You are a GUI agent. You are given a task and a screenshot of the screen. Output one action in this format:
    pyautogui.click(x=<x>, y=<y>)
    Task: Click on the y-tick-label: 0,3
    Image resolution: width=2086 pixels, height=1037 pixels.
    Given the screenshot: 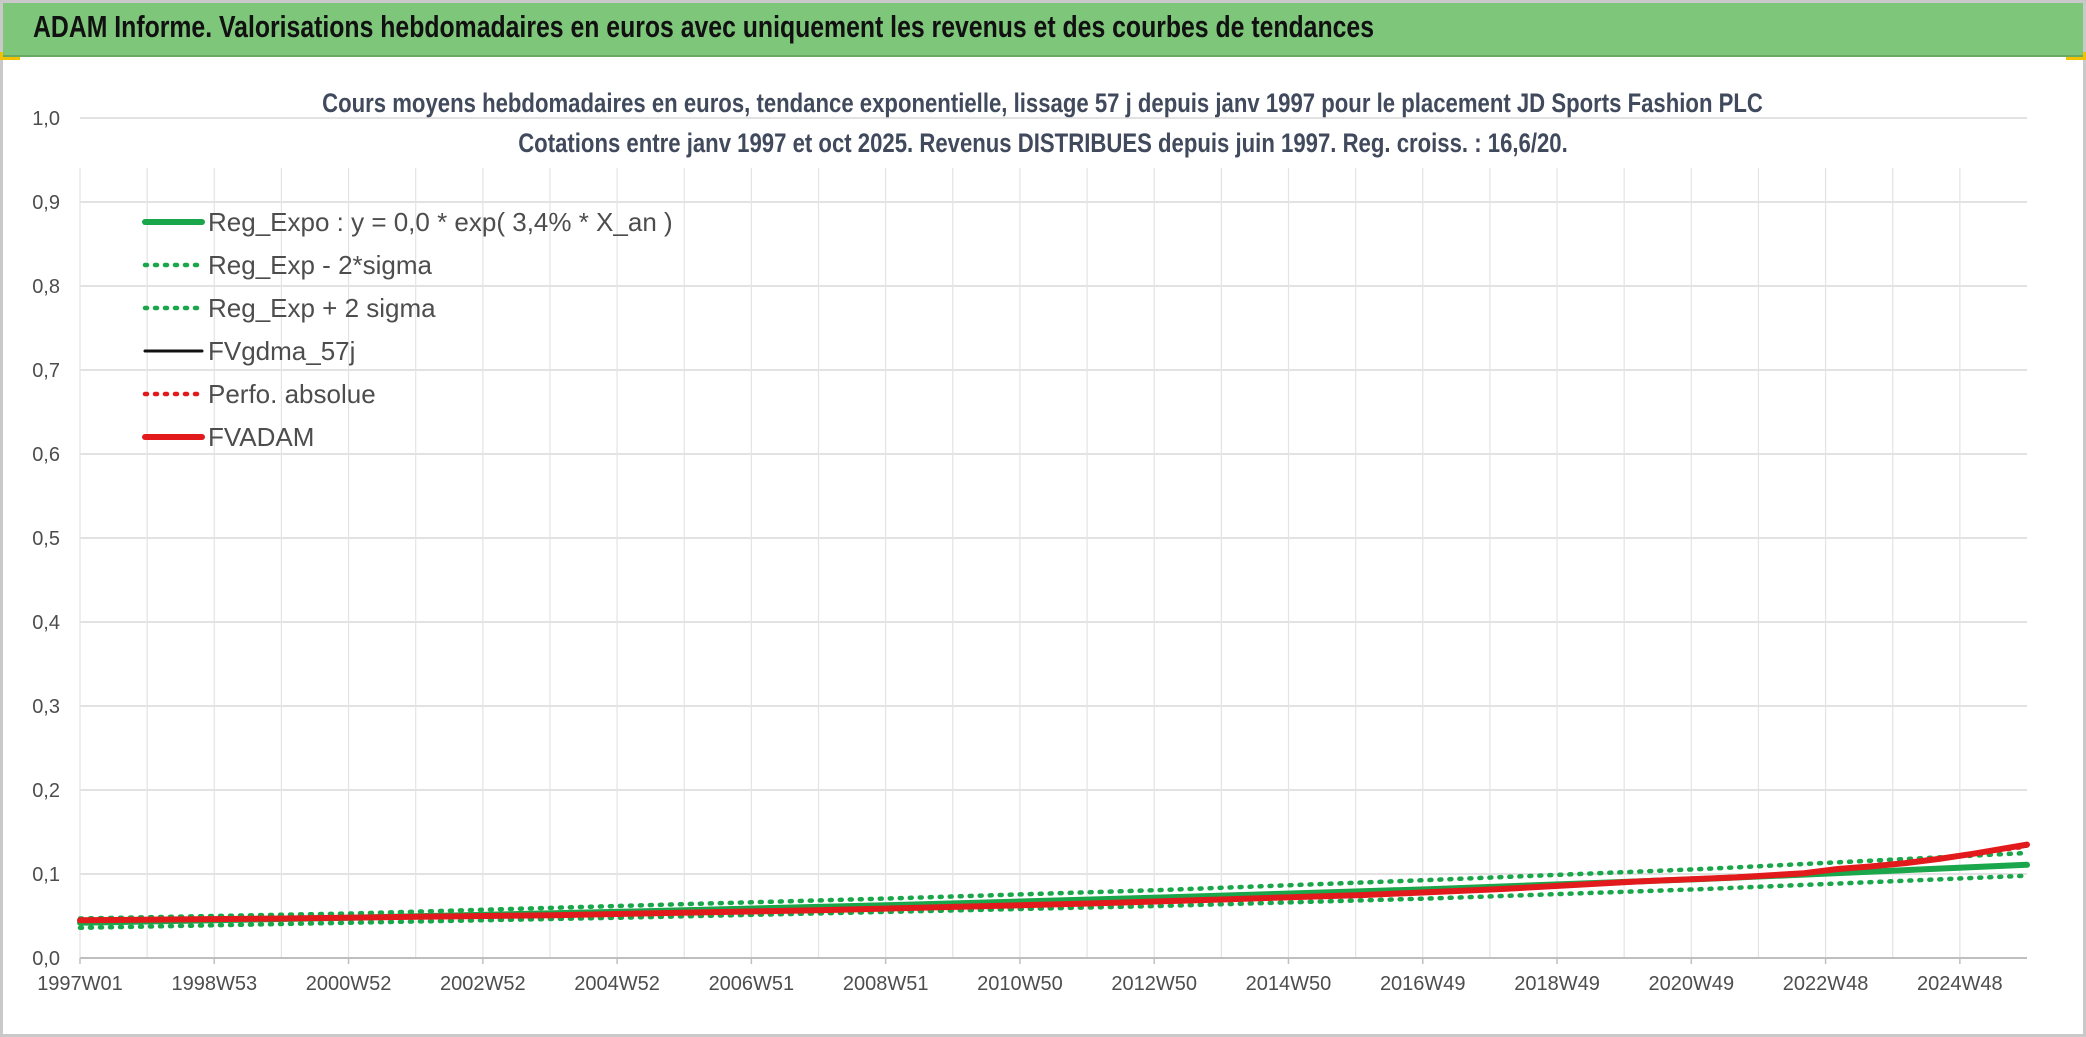 What is the action you would take?
    pyautogui.click(x=46, y=707)
    